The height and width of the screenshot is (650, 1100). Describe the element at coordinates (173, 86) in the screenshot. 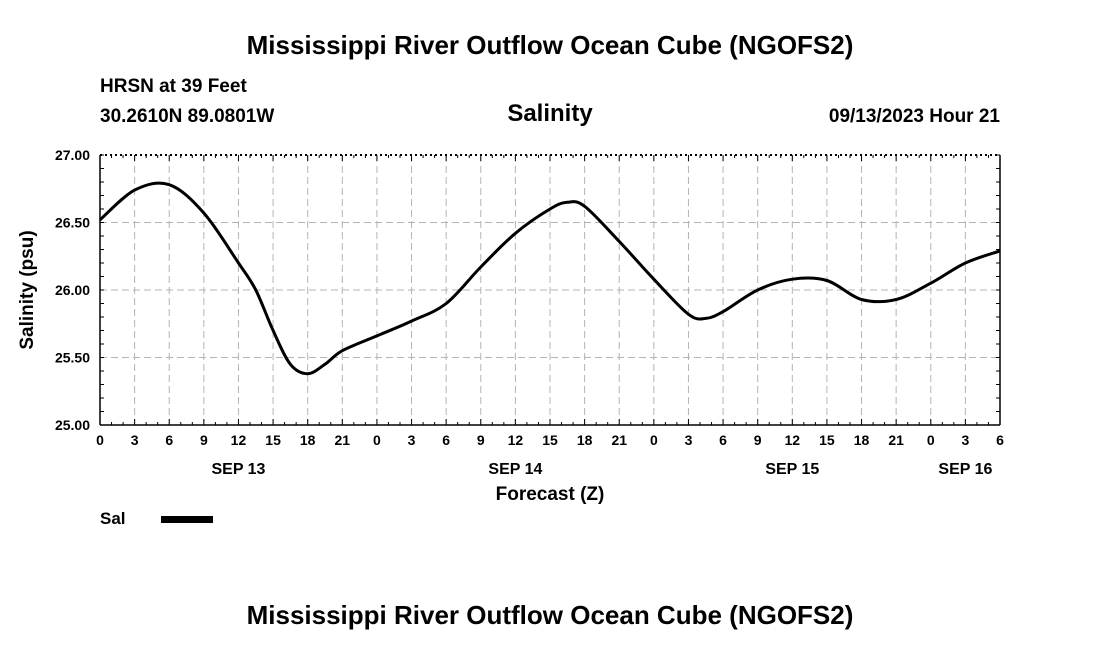

I see `station-name: HRSN at 39 Feet` at that location.